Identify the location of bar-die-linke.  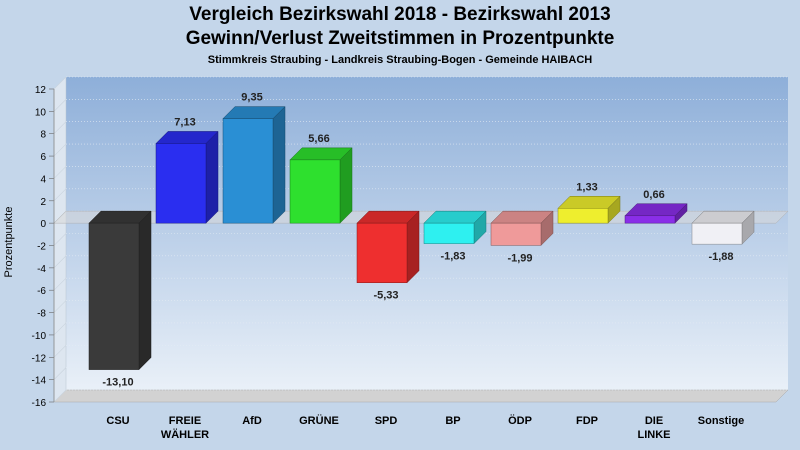
(656, 213).